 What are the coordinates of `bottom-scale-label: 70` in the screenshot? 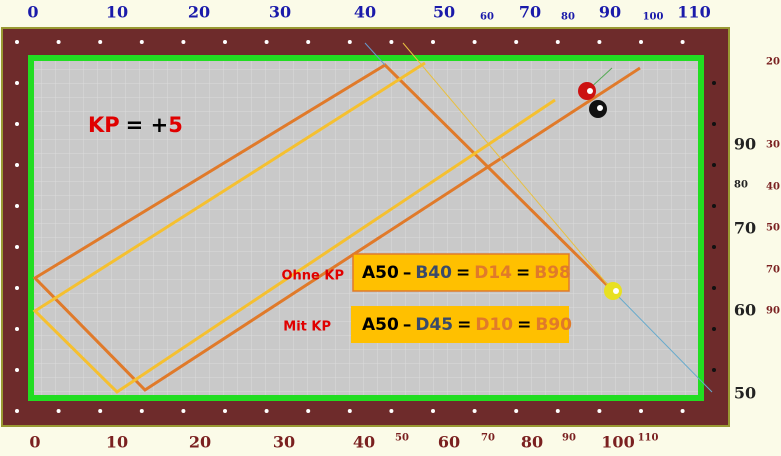 It's located at (488, 438).